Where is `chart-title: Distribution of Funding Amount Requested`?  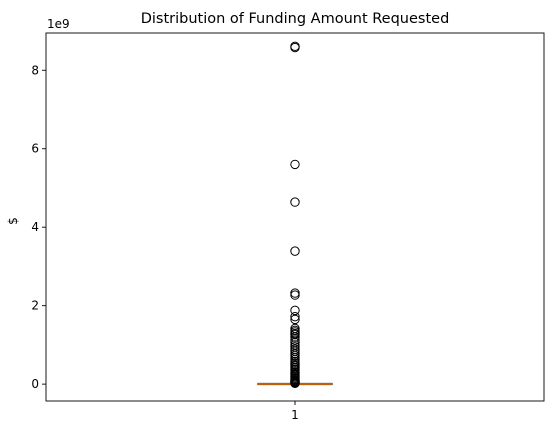 chart-title: Distribution of Funding Amount Requested is located at coordinates (295, 19).